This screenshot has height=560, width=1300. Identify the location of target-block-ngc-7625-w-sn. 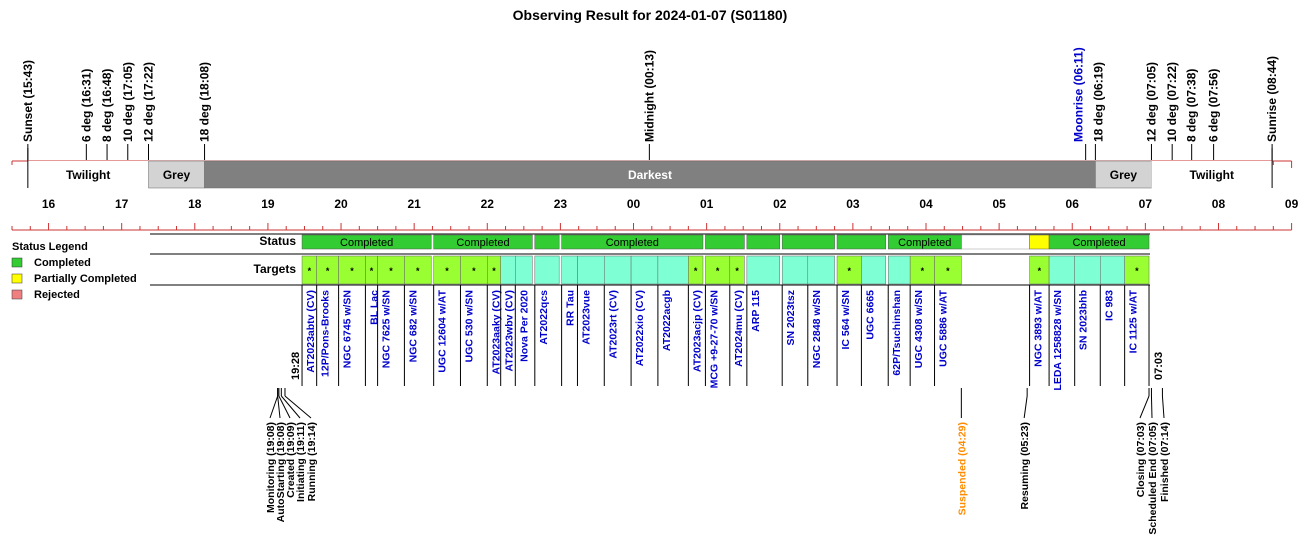
(391, 270).